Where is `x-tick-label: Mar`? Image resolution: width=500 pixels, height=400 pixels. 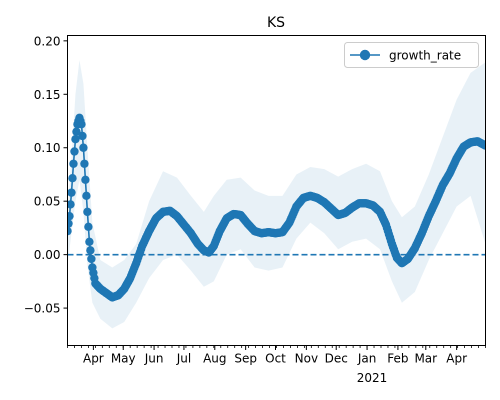
x-tick-label: Mar is located at coordinates (425, 359).